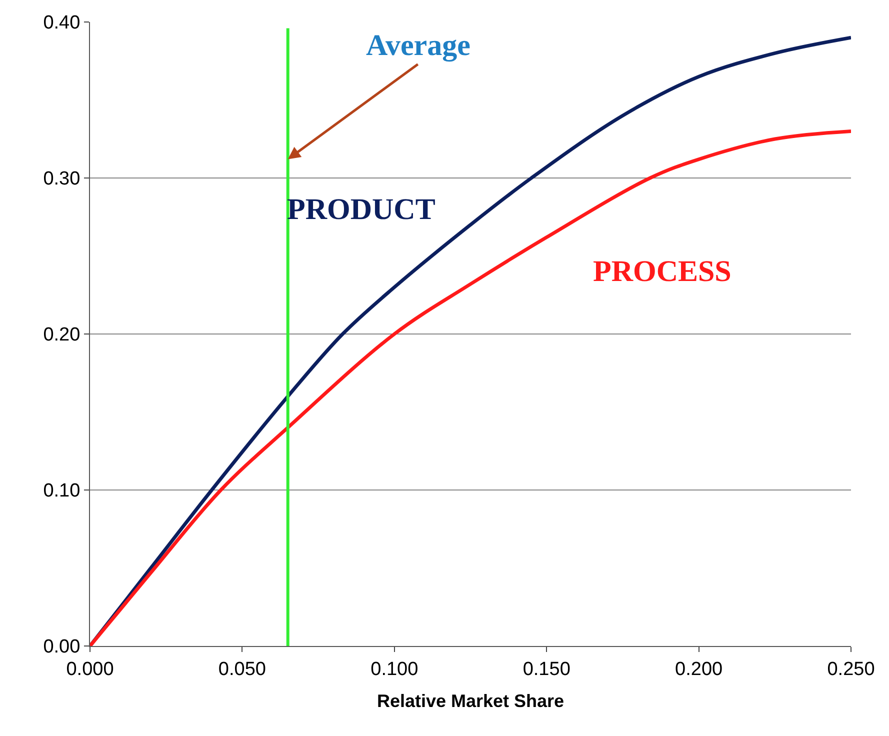 The image size is (889, 736). What do you see at coordinates (90, 669) in the screenshot?
I see `x-tick-label: 0.000` at bounding box center [90, 669].